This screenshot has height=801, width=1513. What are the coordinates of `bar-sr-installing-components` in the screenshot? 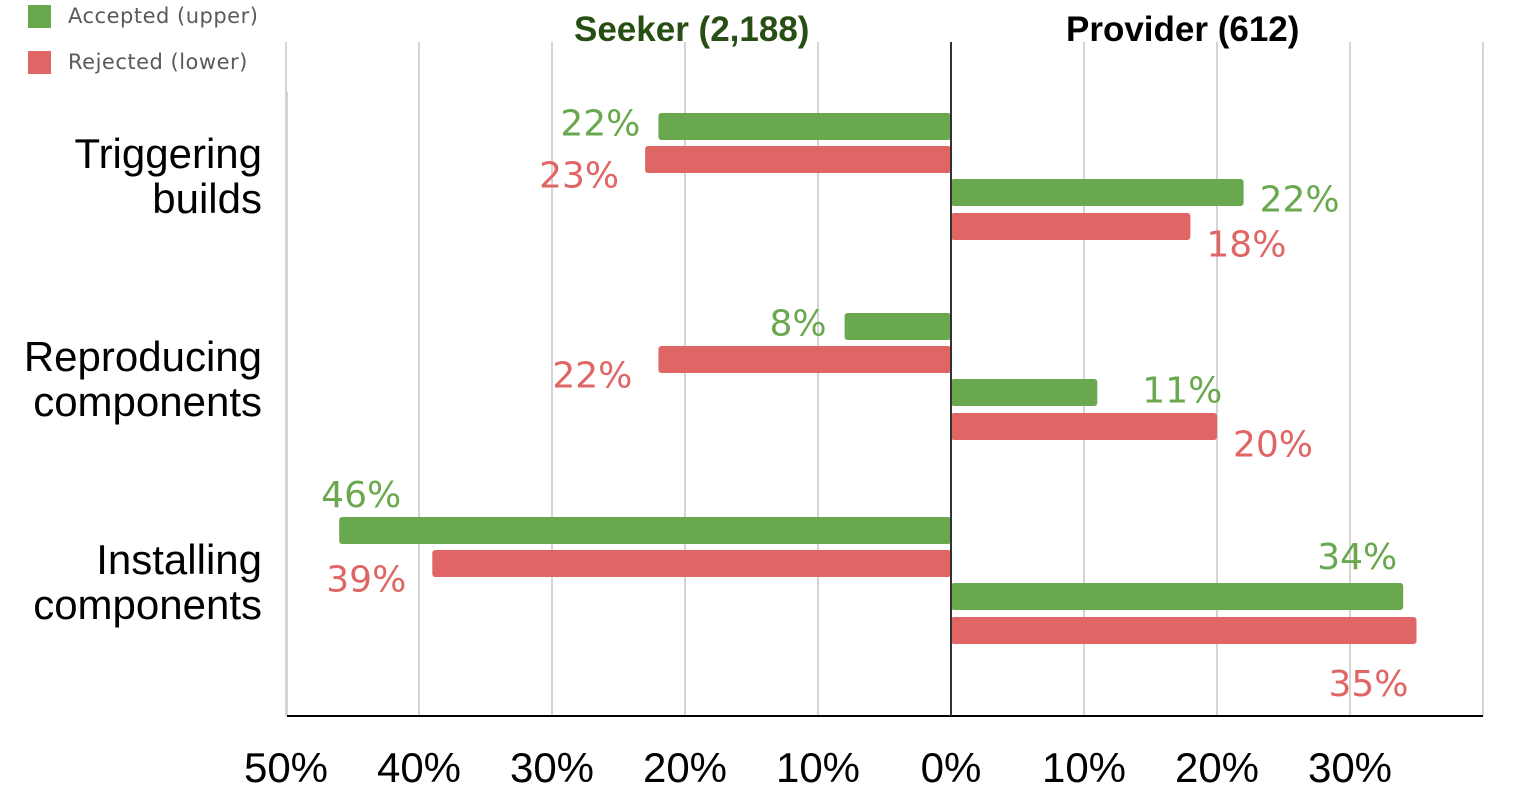 It's located at (691, 563).